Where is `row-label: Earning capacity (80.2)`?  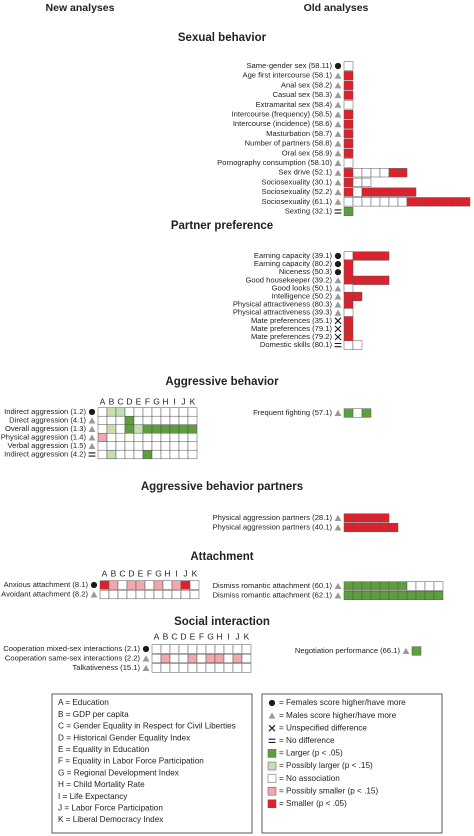 row-label: Earning capacity (80.2) is located at coordinates (293, 263).